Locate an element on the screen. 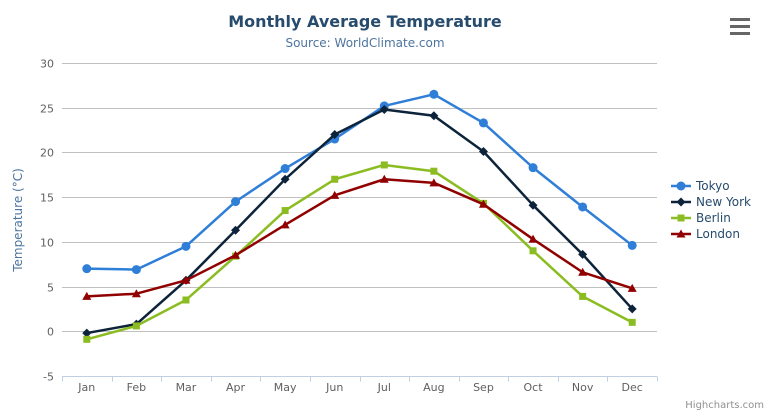 The image size is (769, 416). circle-series-icon is located at coordinates (681, 186).